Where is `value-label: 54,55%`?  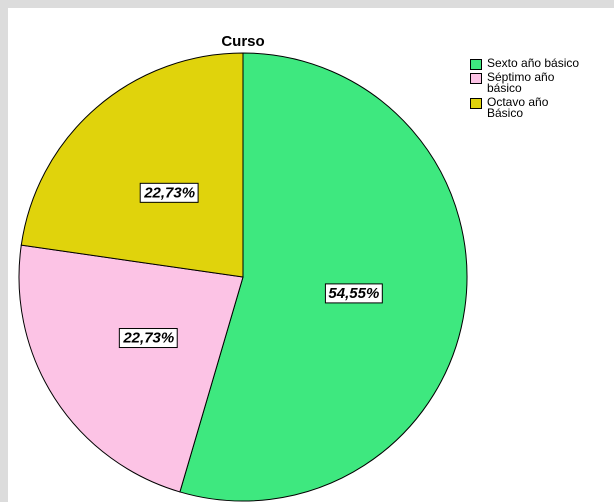
value-label: 54,55% is located at coordinates (353, 293).